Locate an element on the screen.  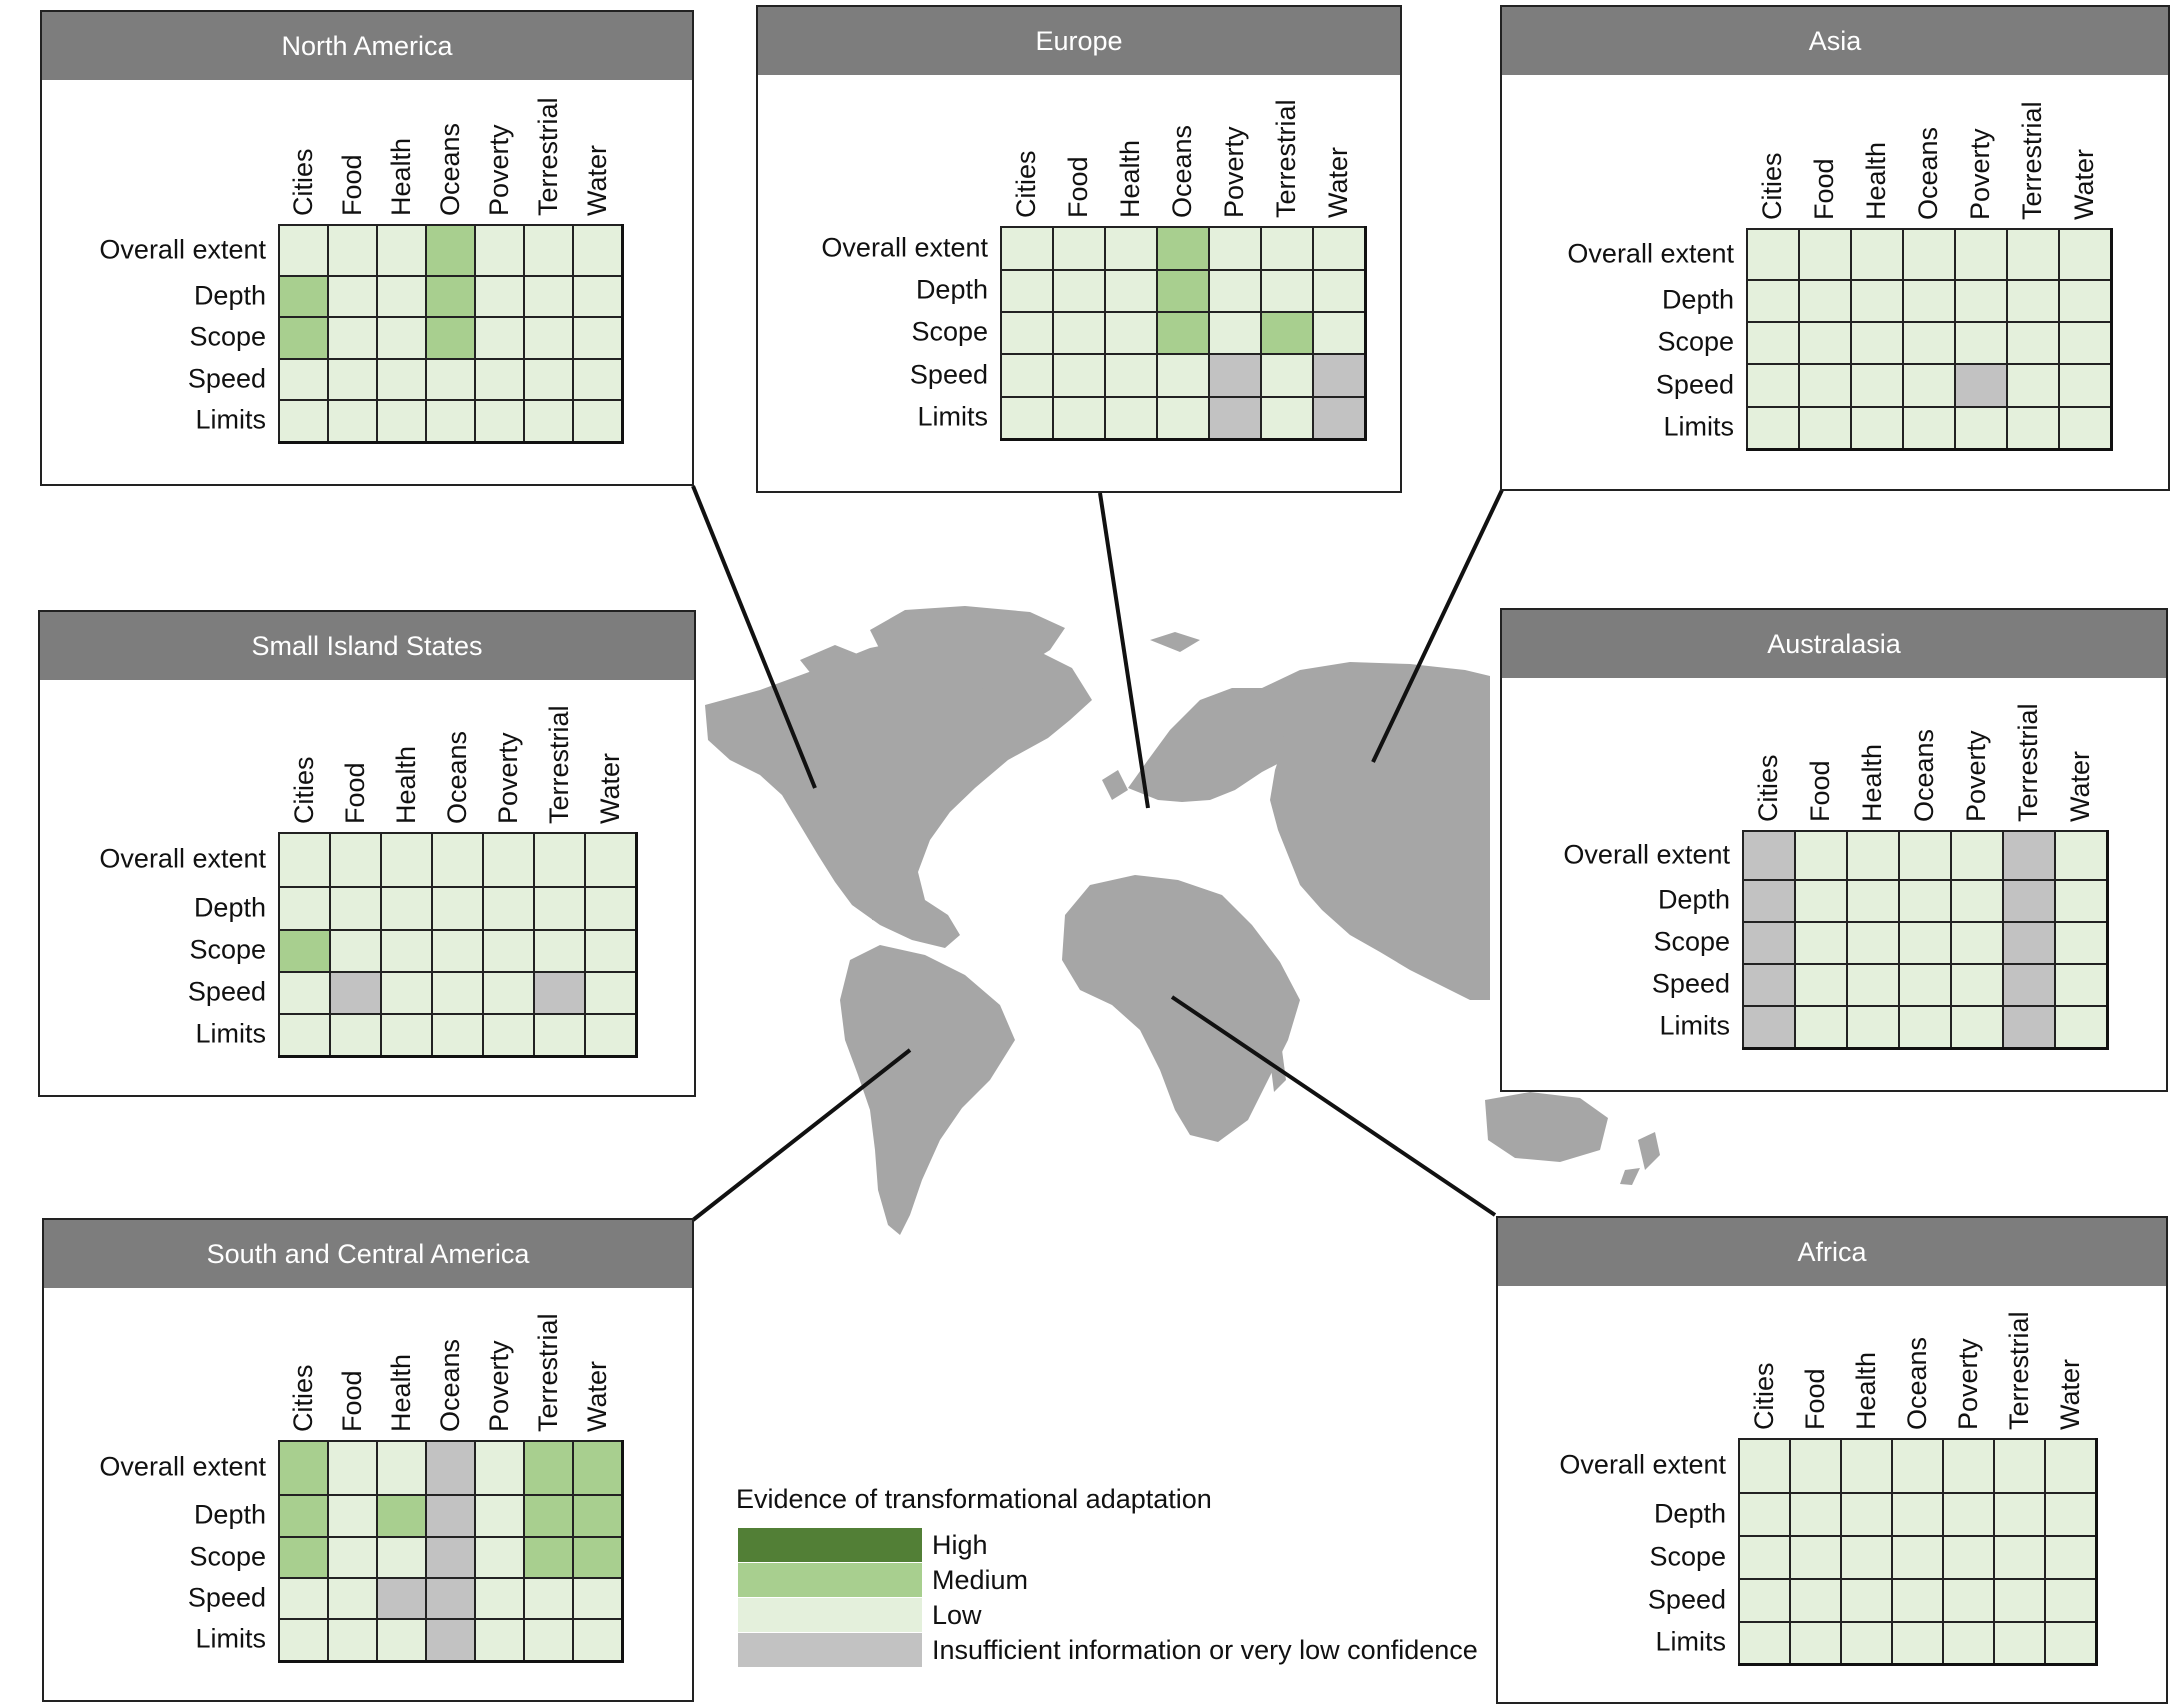
column-label: Cities is located at coordinates (302, 182).